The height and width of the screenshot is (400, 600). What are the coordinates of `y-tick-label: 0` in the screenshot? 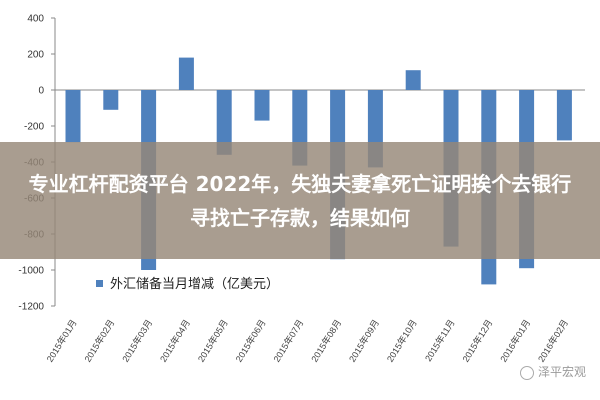 It's located at (41, 91).